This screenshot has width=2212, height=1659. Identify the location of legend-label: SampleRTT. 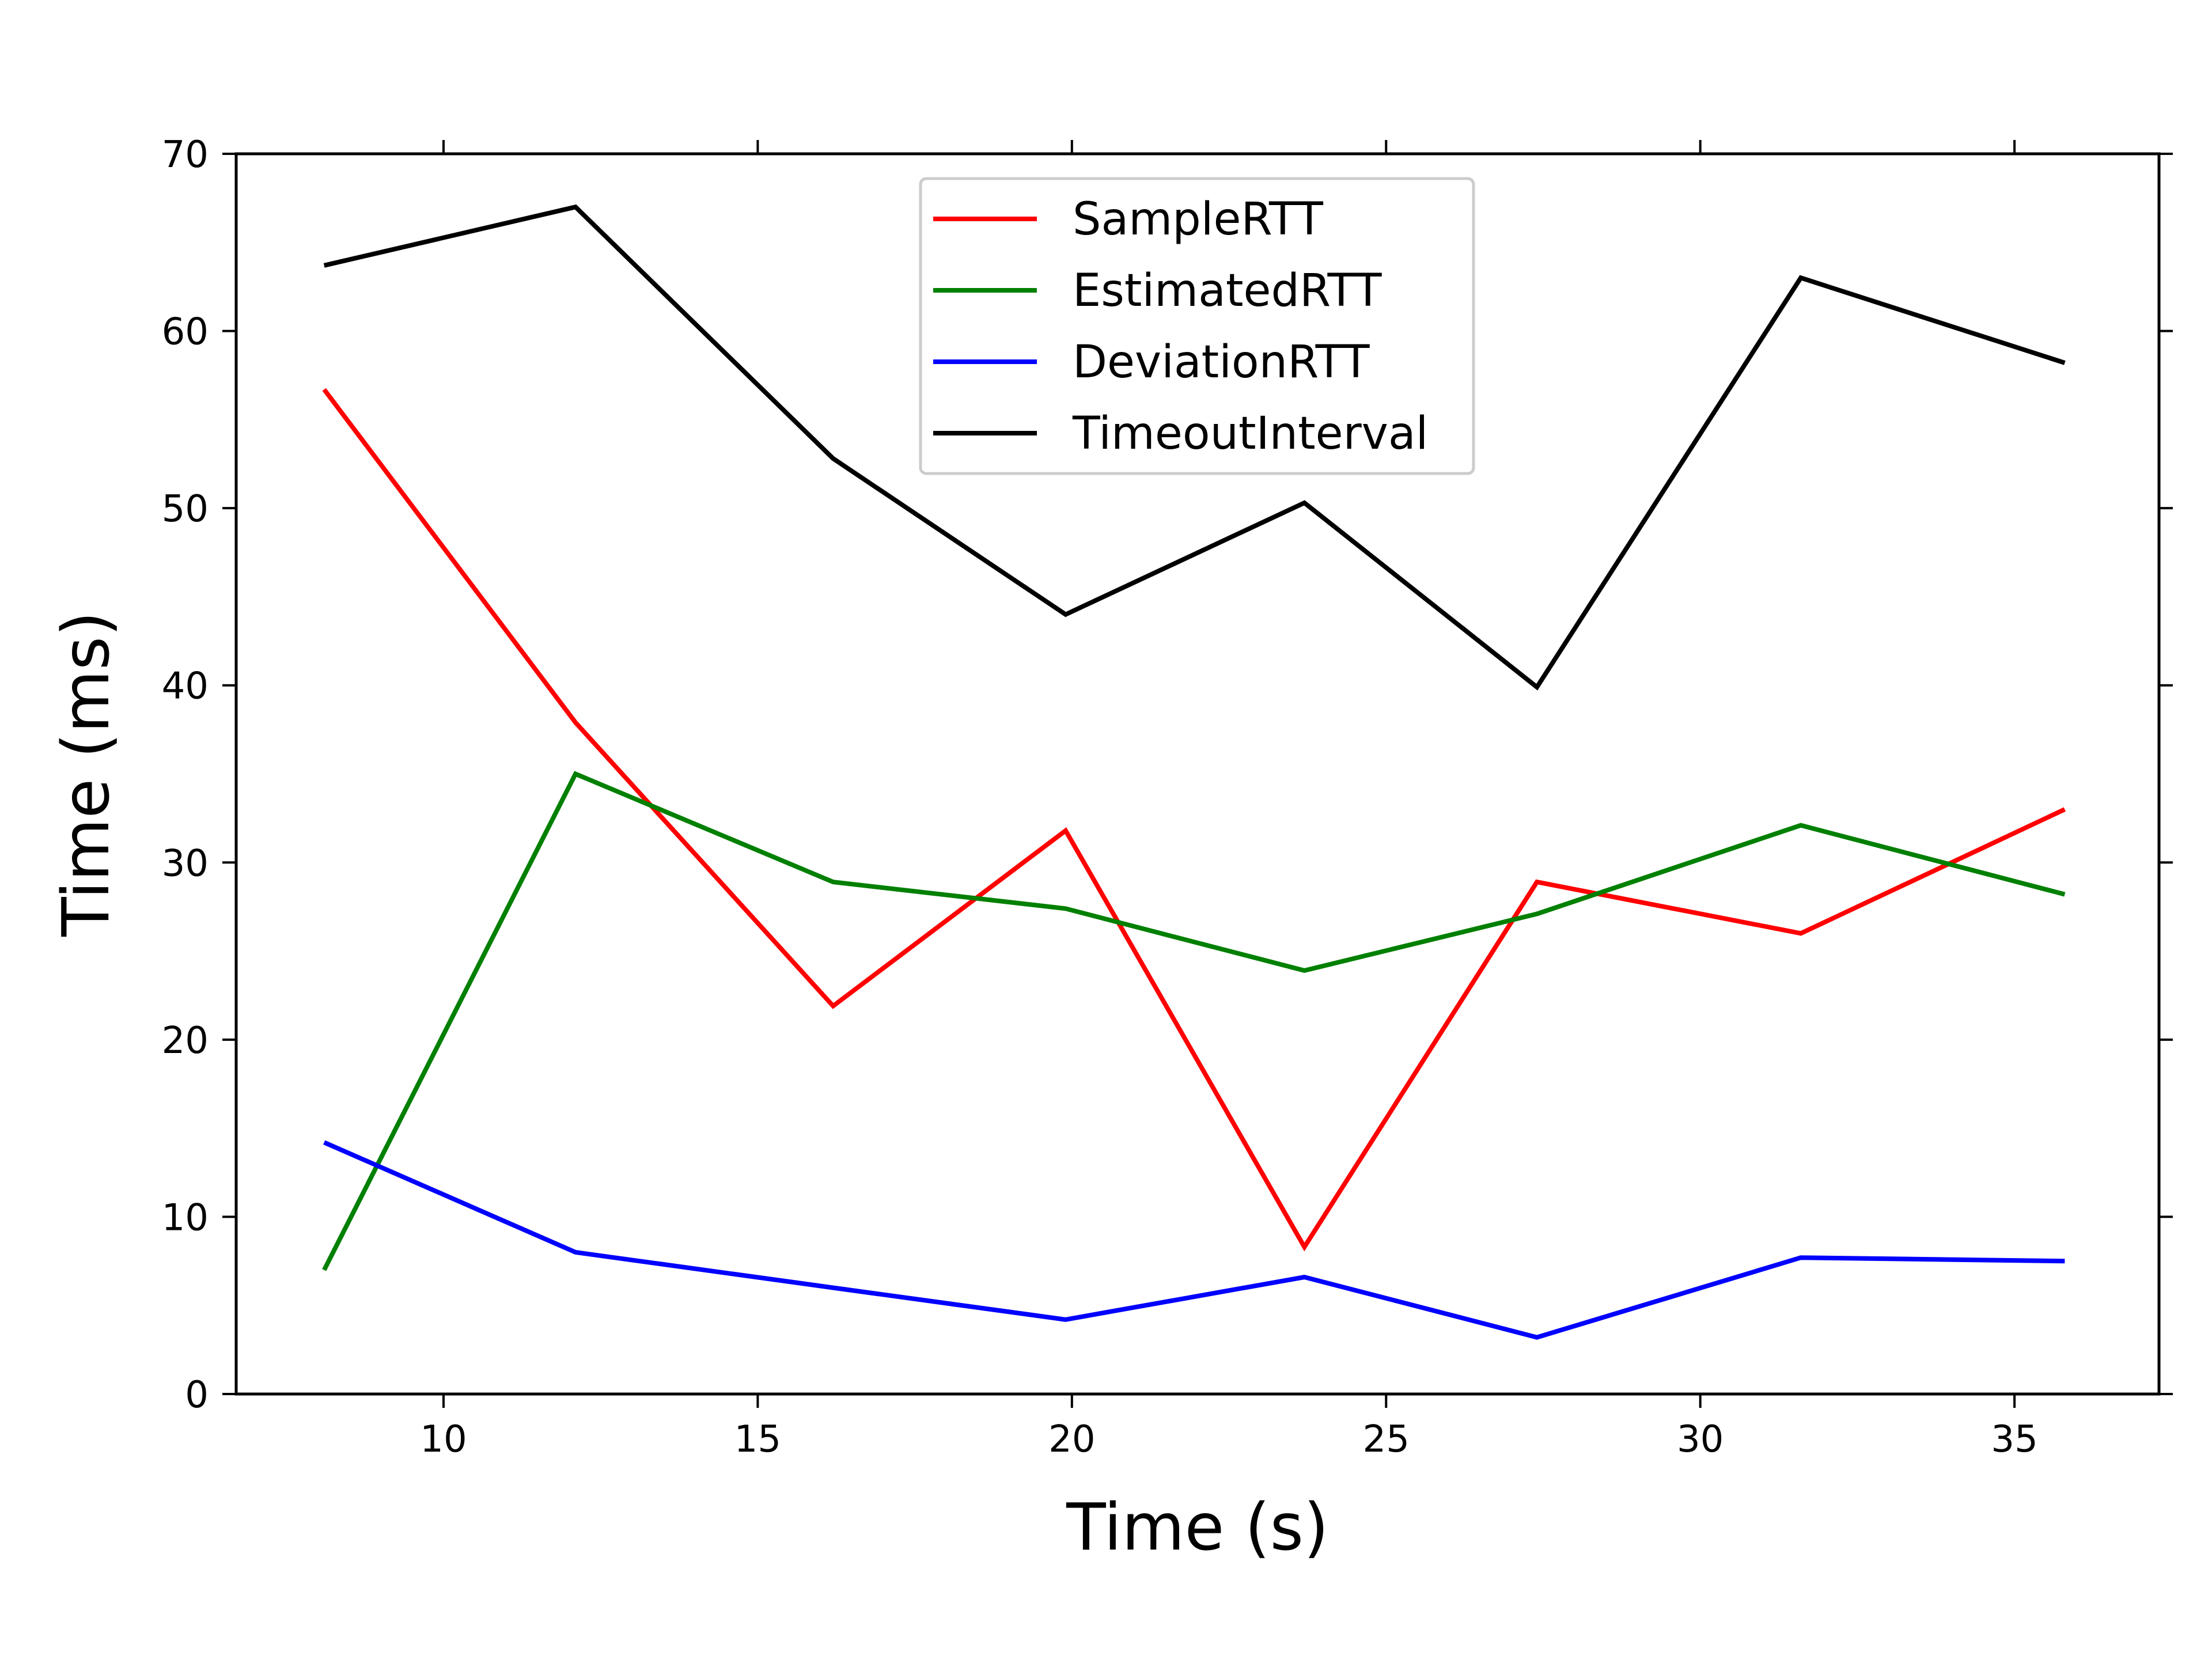
(1198, 219).